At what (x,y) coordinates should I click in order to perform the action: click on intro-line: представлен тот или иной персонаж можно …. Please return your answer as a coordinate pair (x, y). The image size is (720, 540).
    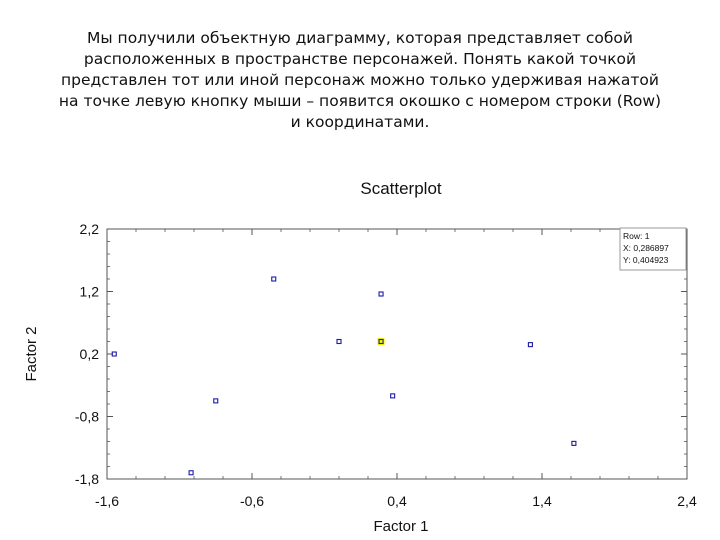
    Looking at the image, I should click on (360, 80).